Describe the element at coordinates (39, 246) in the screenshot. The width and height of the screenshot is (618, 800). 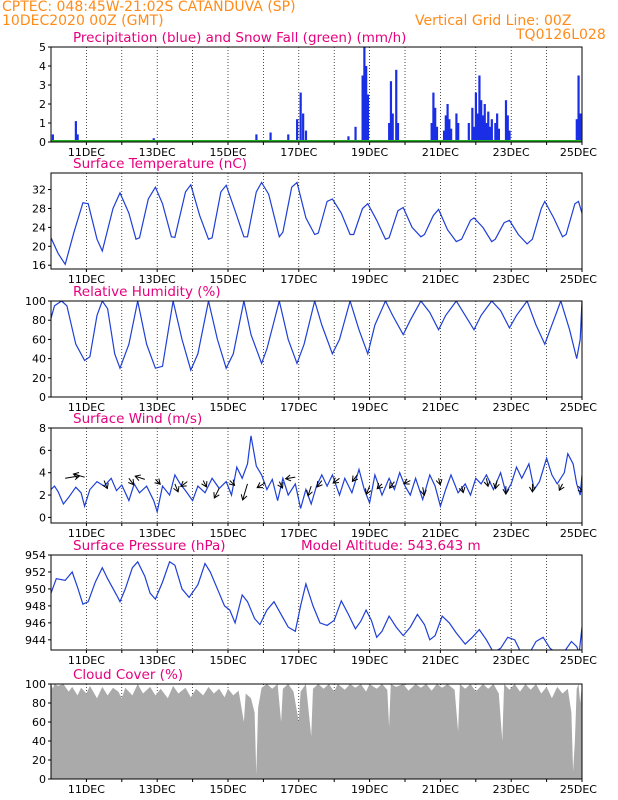
I see `temp-ytick-label: 20` at that location.